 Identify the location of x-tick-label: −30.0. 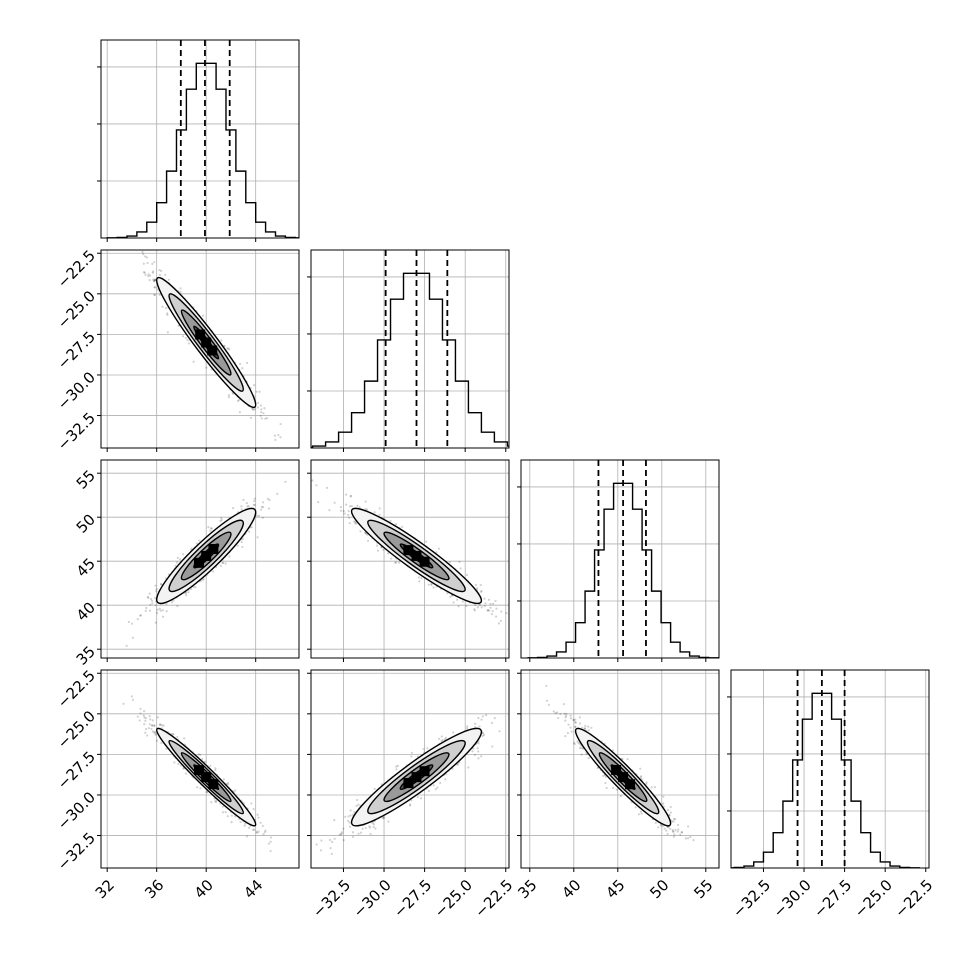
(372, 898).